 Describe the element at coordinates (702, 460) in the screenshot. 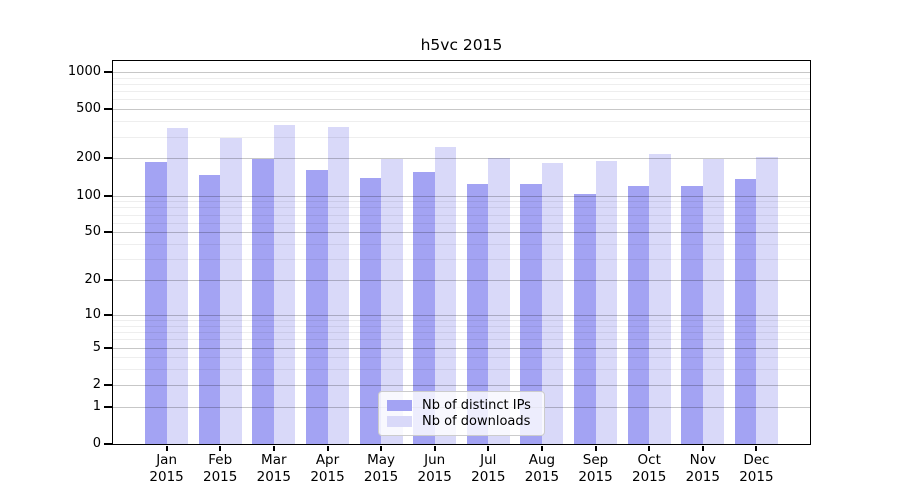

I see `x-tick-month: Nov` at that location.